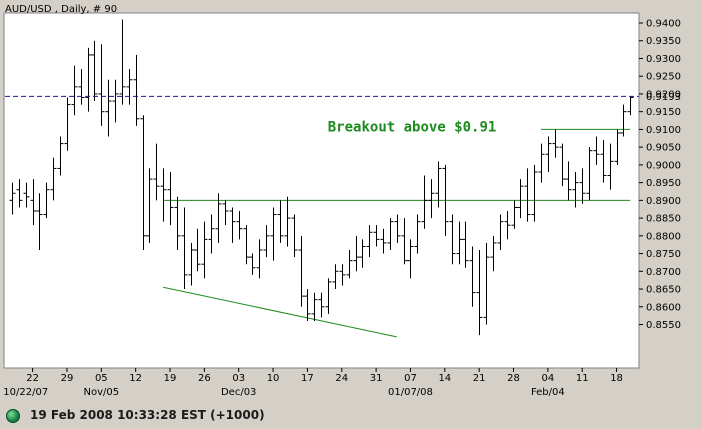 The height and width of the screenshot is (429, 702). What do you see at coordinates (307, 378) in the screenshot?
I see `x-tick-label: 17` at bounding box center [307, 378].